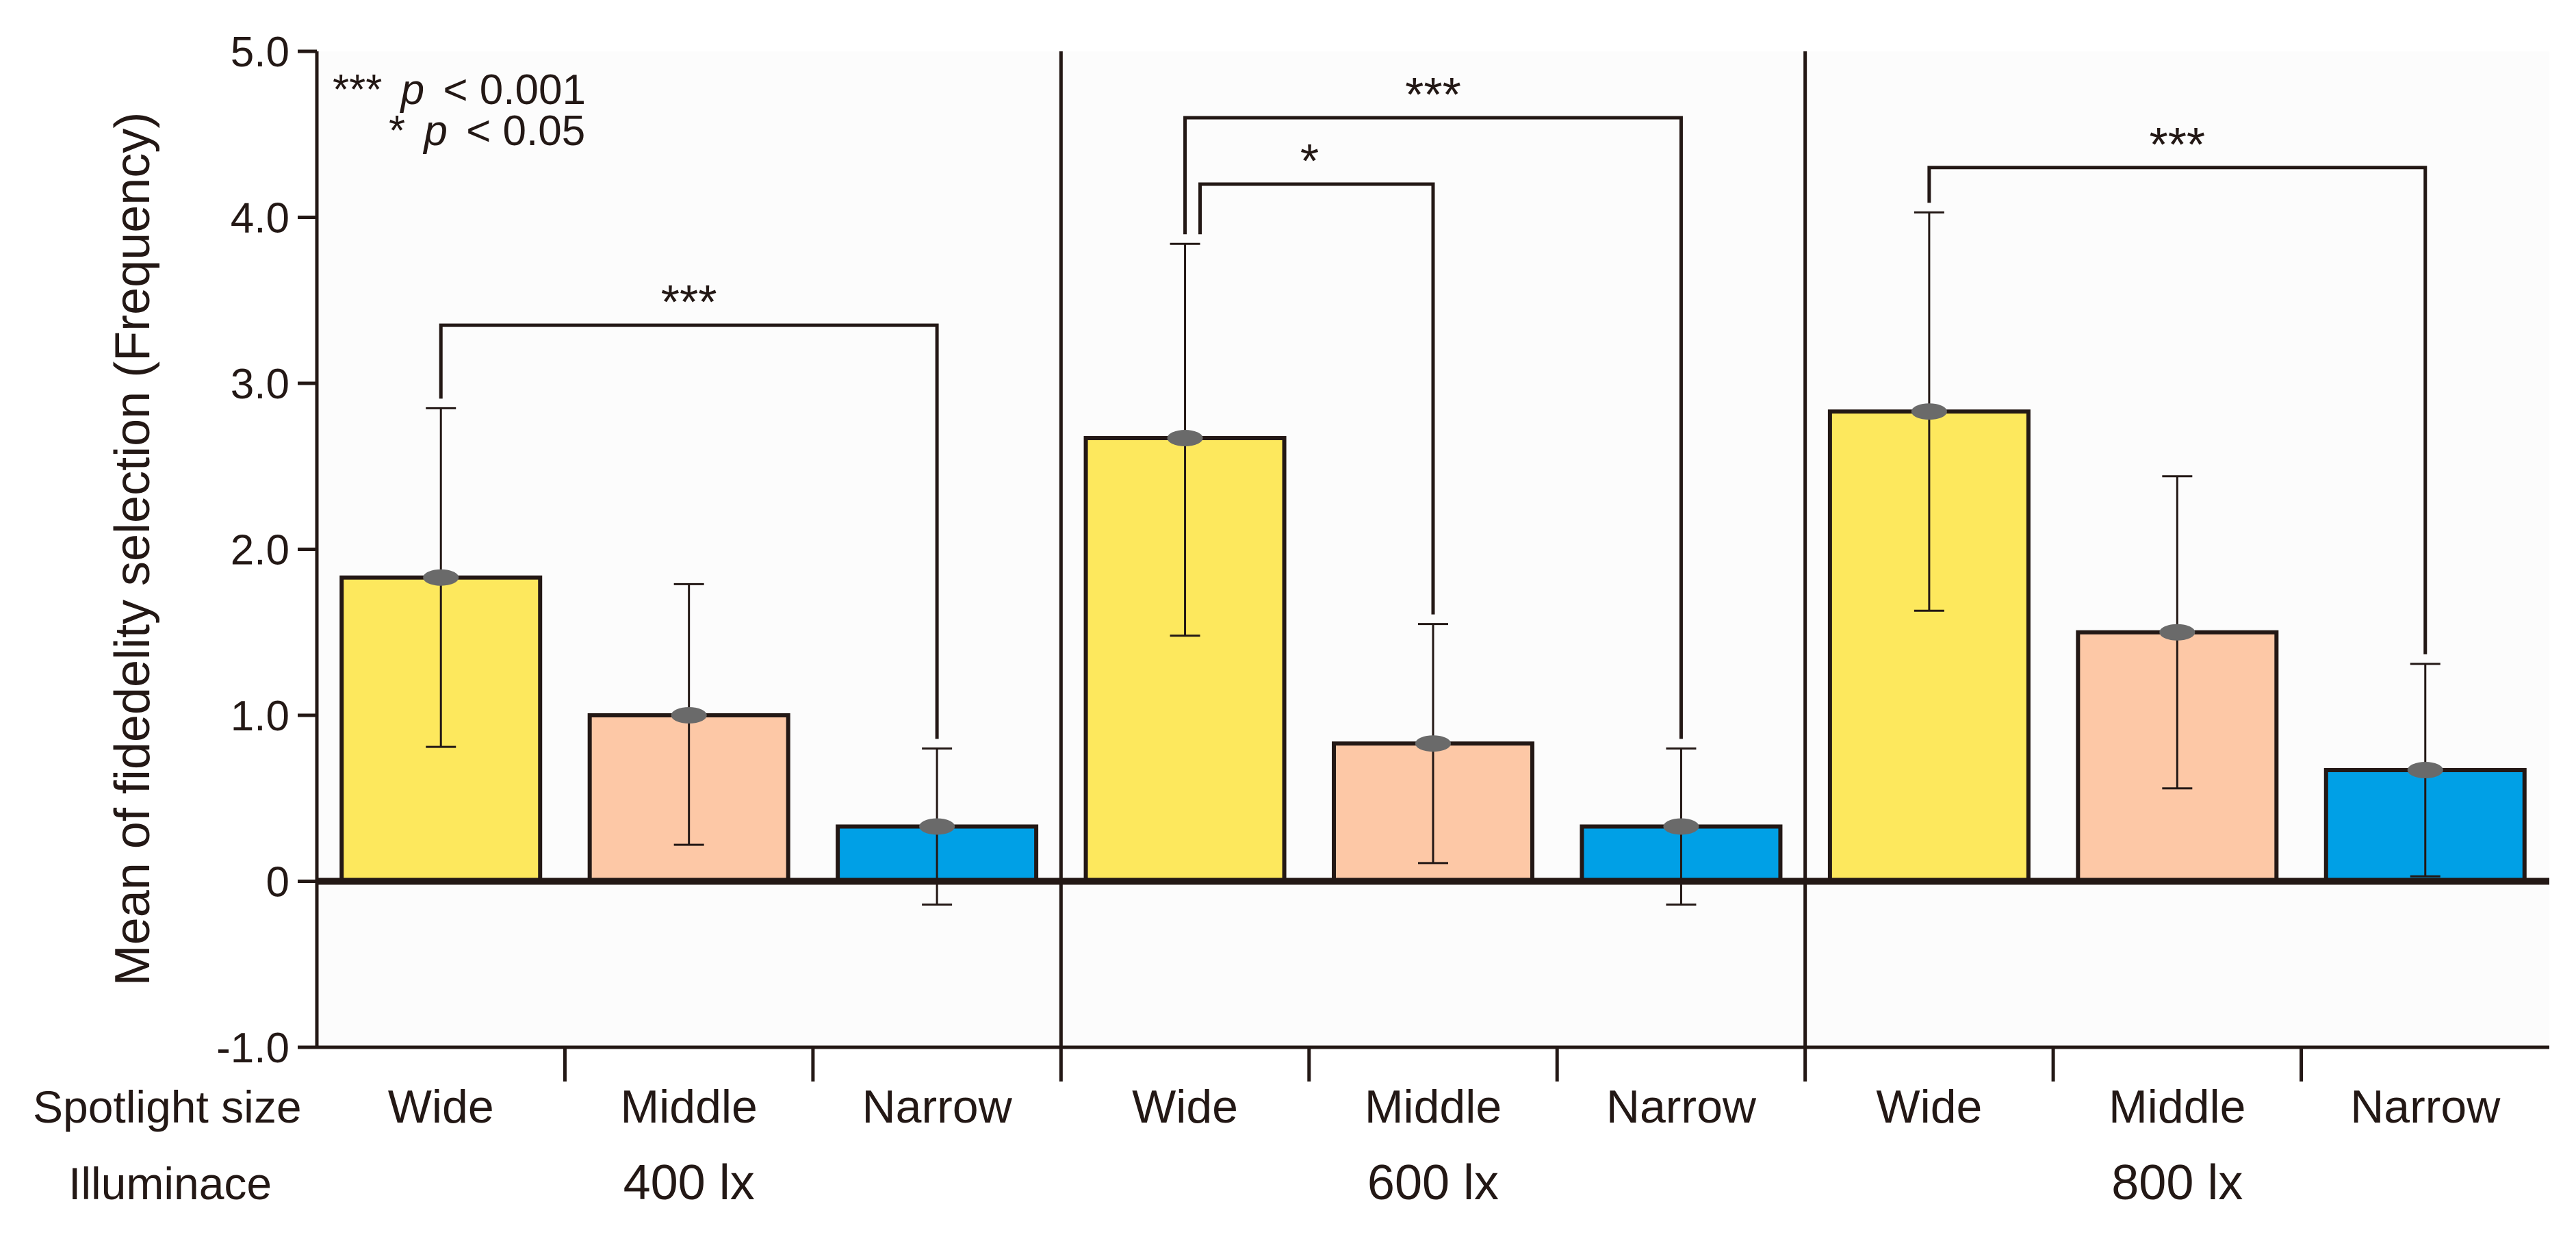 This screenshot has width=2576, height=1241. I want to click on illuminance-row-label: Illuminace, so click(170, 1184).